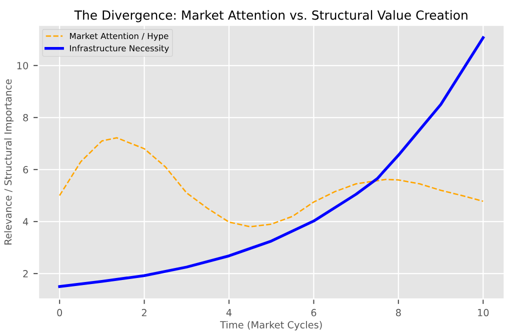 Image resolution: width=512 pixels, height=336 pixels. What do you see at coordinates (119, 36) in the screenshot?
I see `legend-label: Market Attention / Hype` at bounding box center [119, 36].